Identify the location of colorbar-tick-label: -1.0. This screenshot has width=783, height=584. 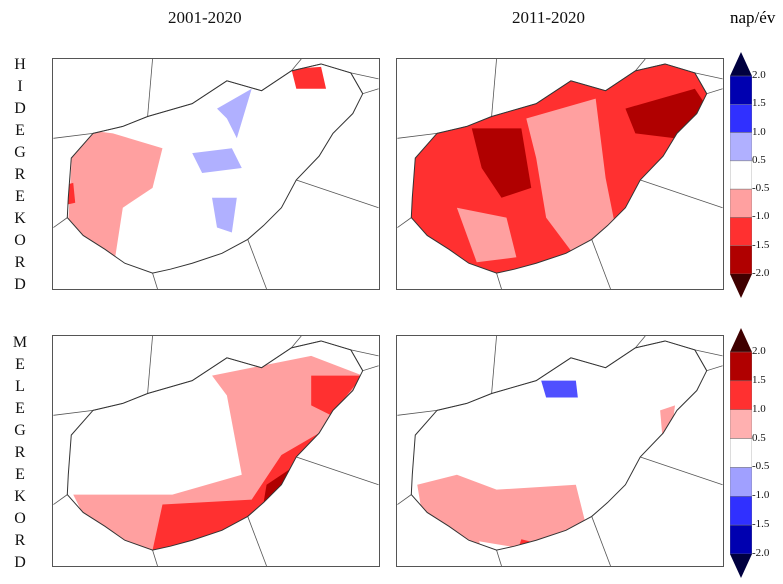
(761, 216).